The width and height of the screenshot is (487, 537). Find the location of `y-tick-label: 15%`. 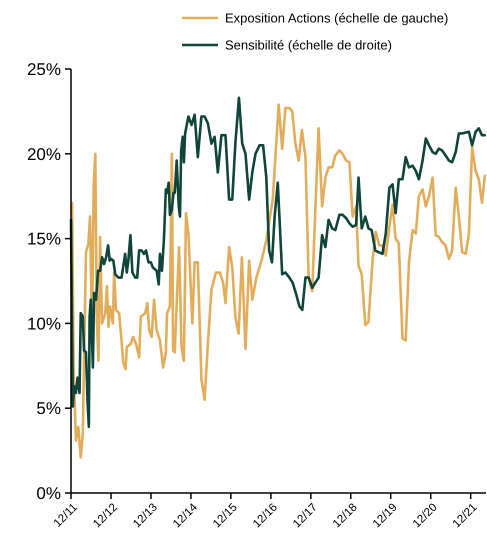

y-tick-label: 15% is located at coordinates (43, 239).